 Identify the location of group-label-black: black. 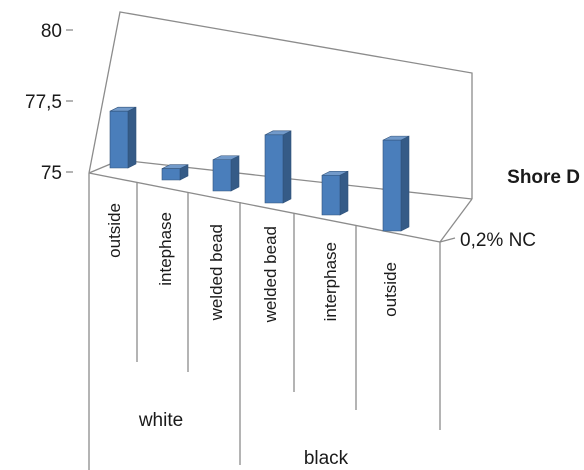
(326, 458).